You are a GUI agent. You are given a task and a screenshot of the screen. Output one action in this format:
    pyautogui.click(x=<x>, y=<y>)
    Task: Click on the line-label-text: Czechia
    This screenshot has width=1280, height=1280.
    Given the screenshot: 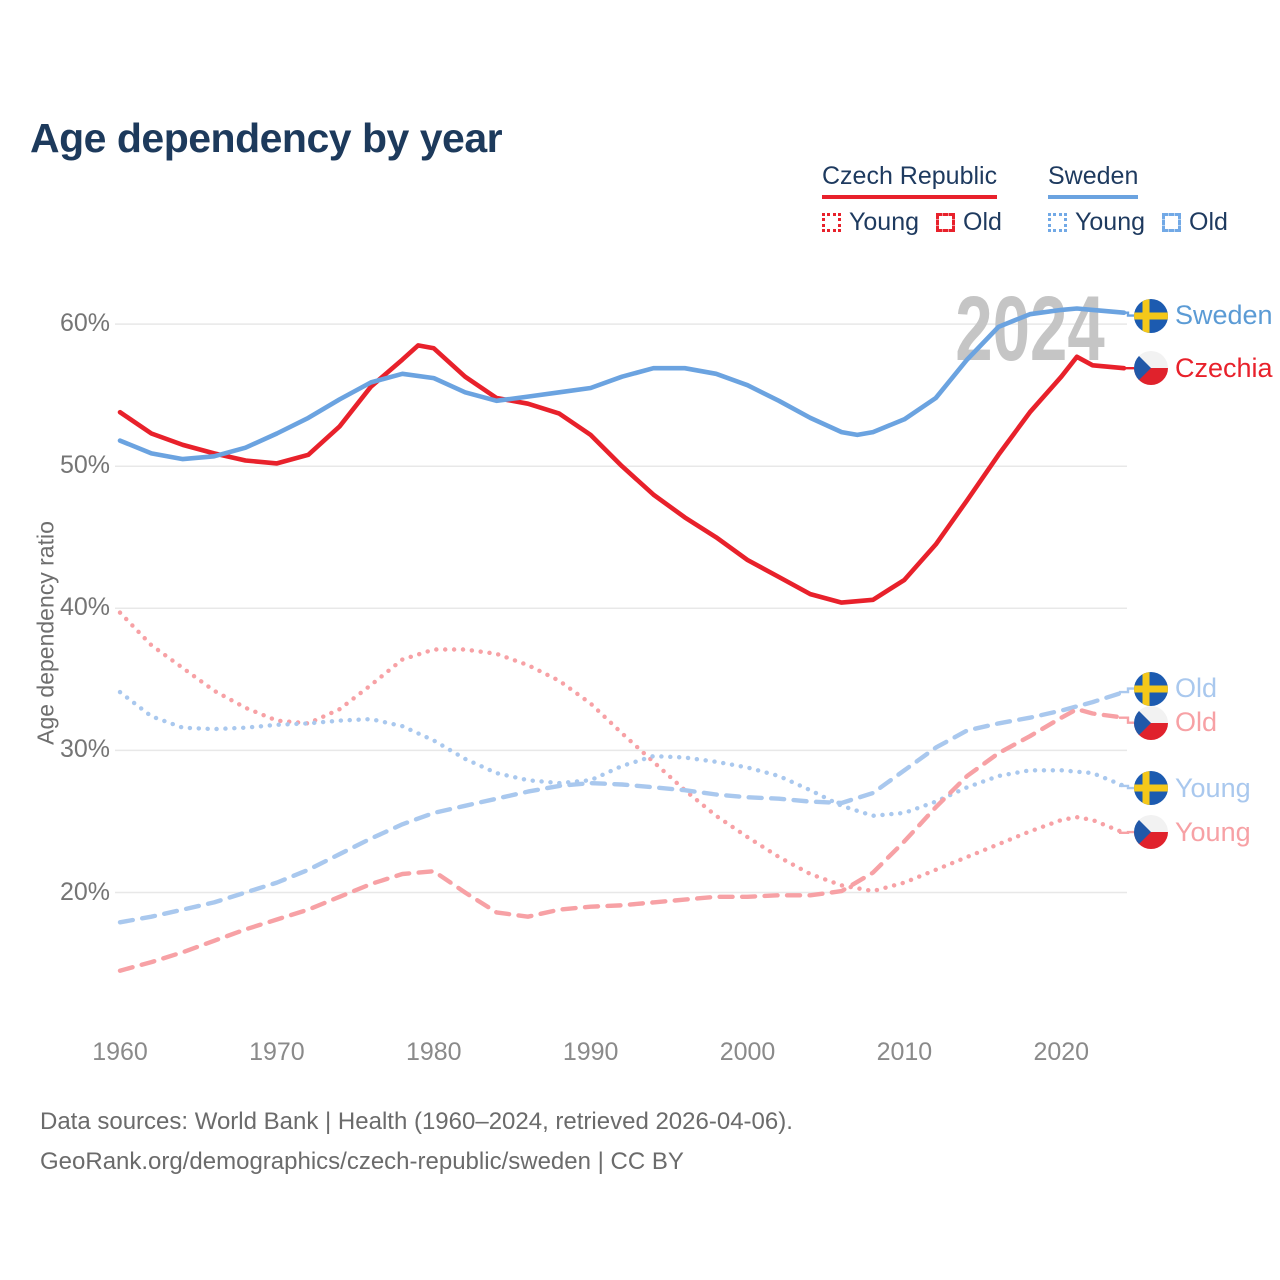 What is the action you would take?
    pyautogui.click(x=1224, y=367)
    